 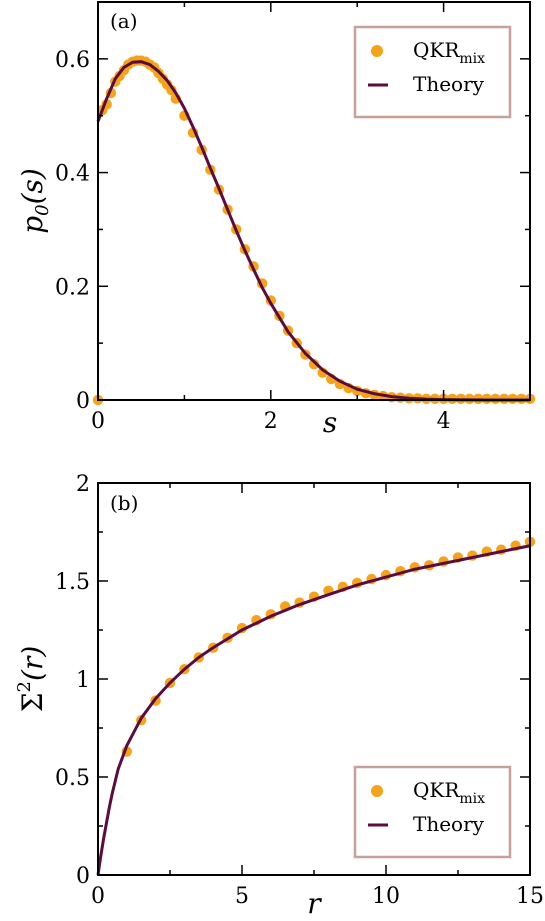 What do you see at coordinates (530, 896) in the screenshot?
I see `x-tick-label: 15` at bounding box center [530, 896].